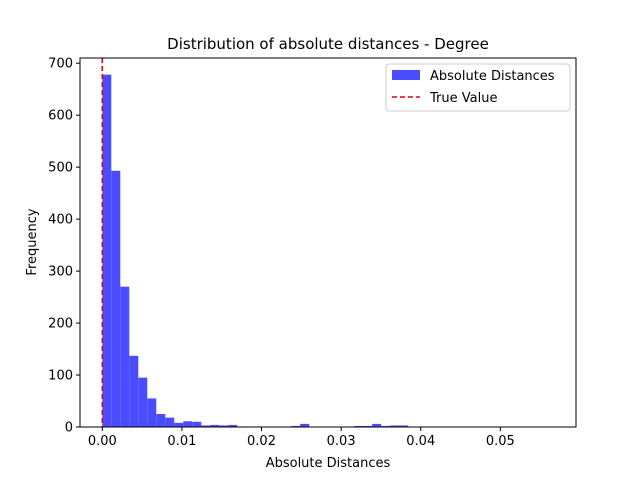 The image size is (640, 480). What do you see at coordinates (60, 116) in the screenshot?
I see `y-tick-label: 600` at bounding box center [60, 116].